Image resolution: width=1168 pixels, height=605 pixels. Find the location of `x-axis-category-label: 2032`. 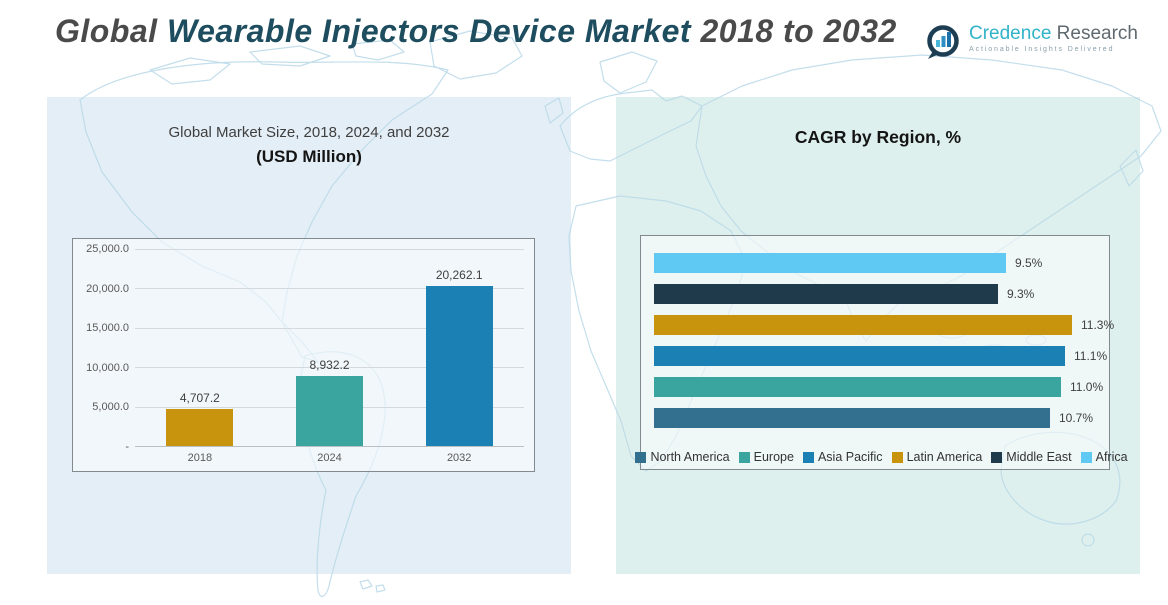

x-axis-category-label: 2032 is located at coordinates (459, 458).